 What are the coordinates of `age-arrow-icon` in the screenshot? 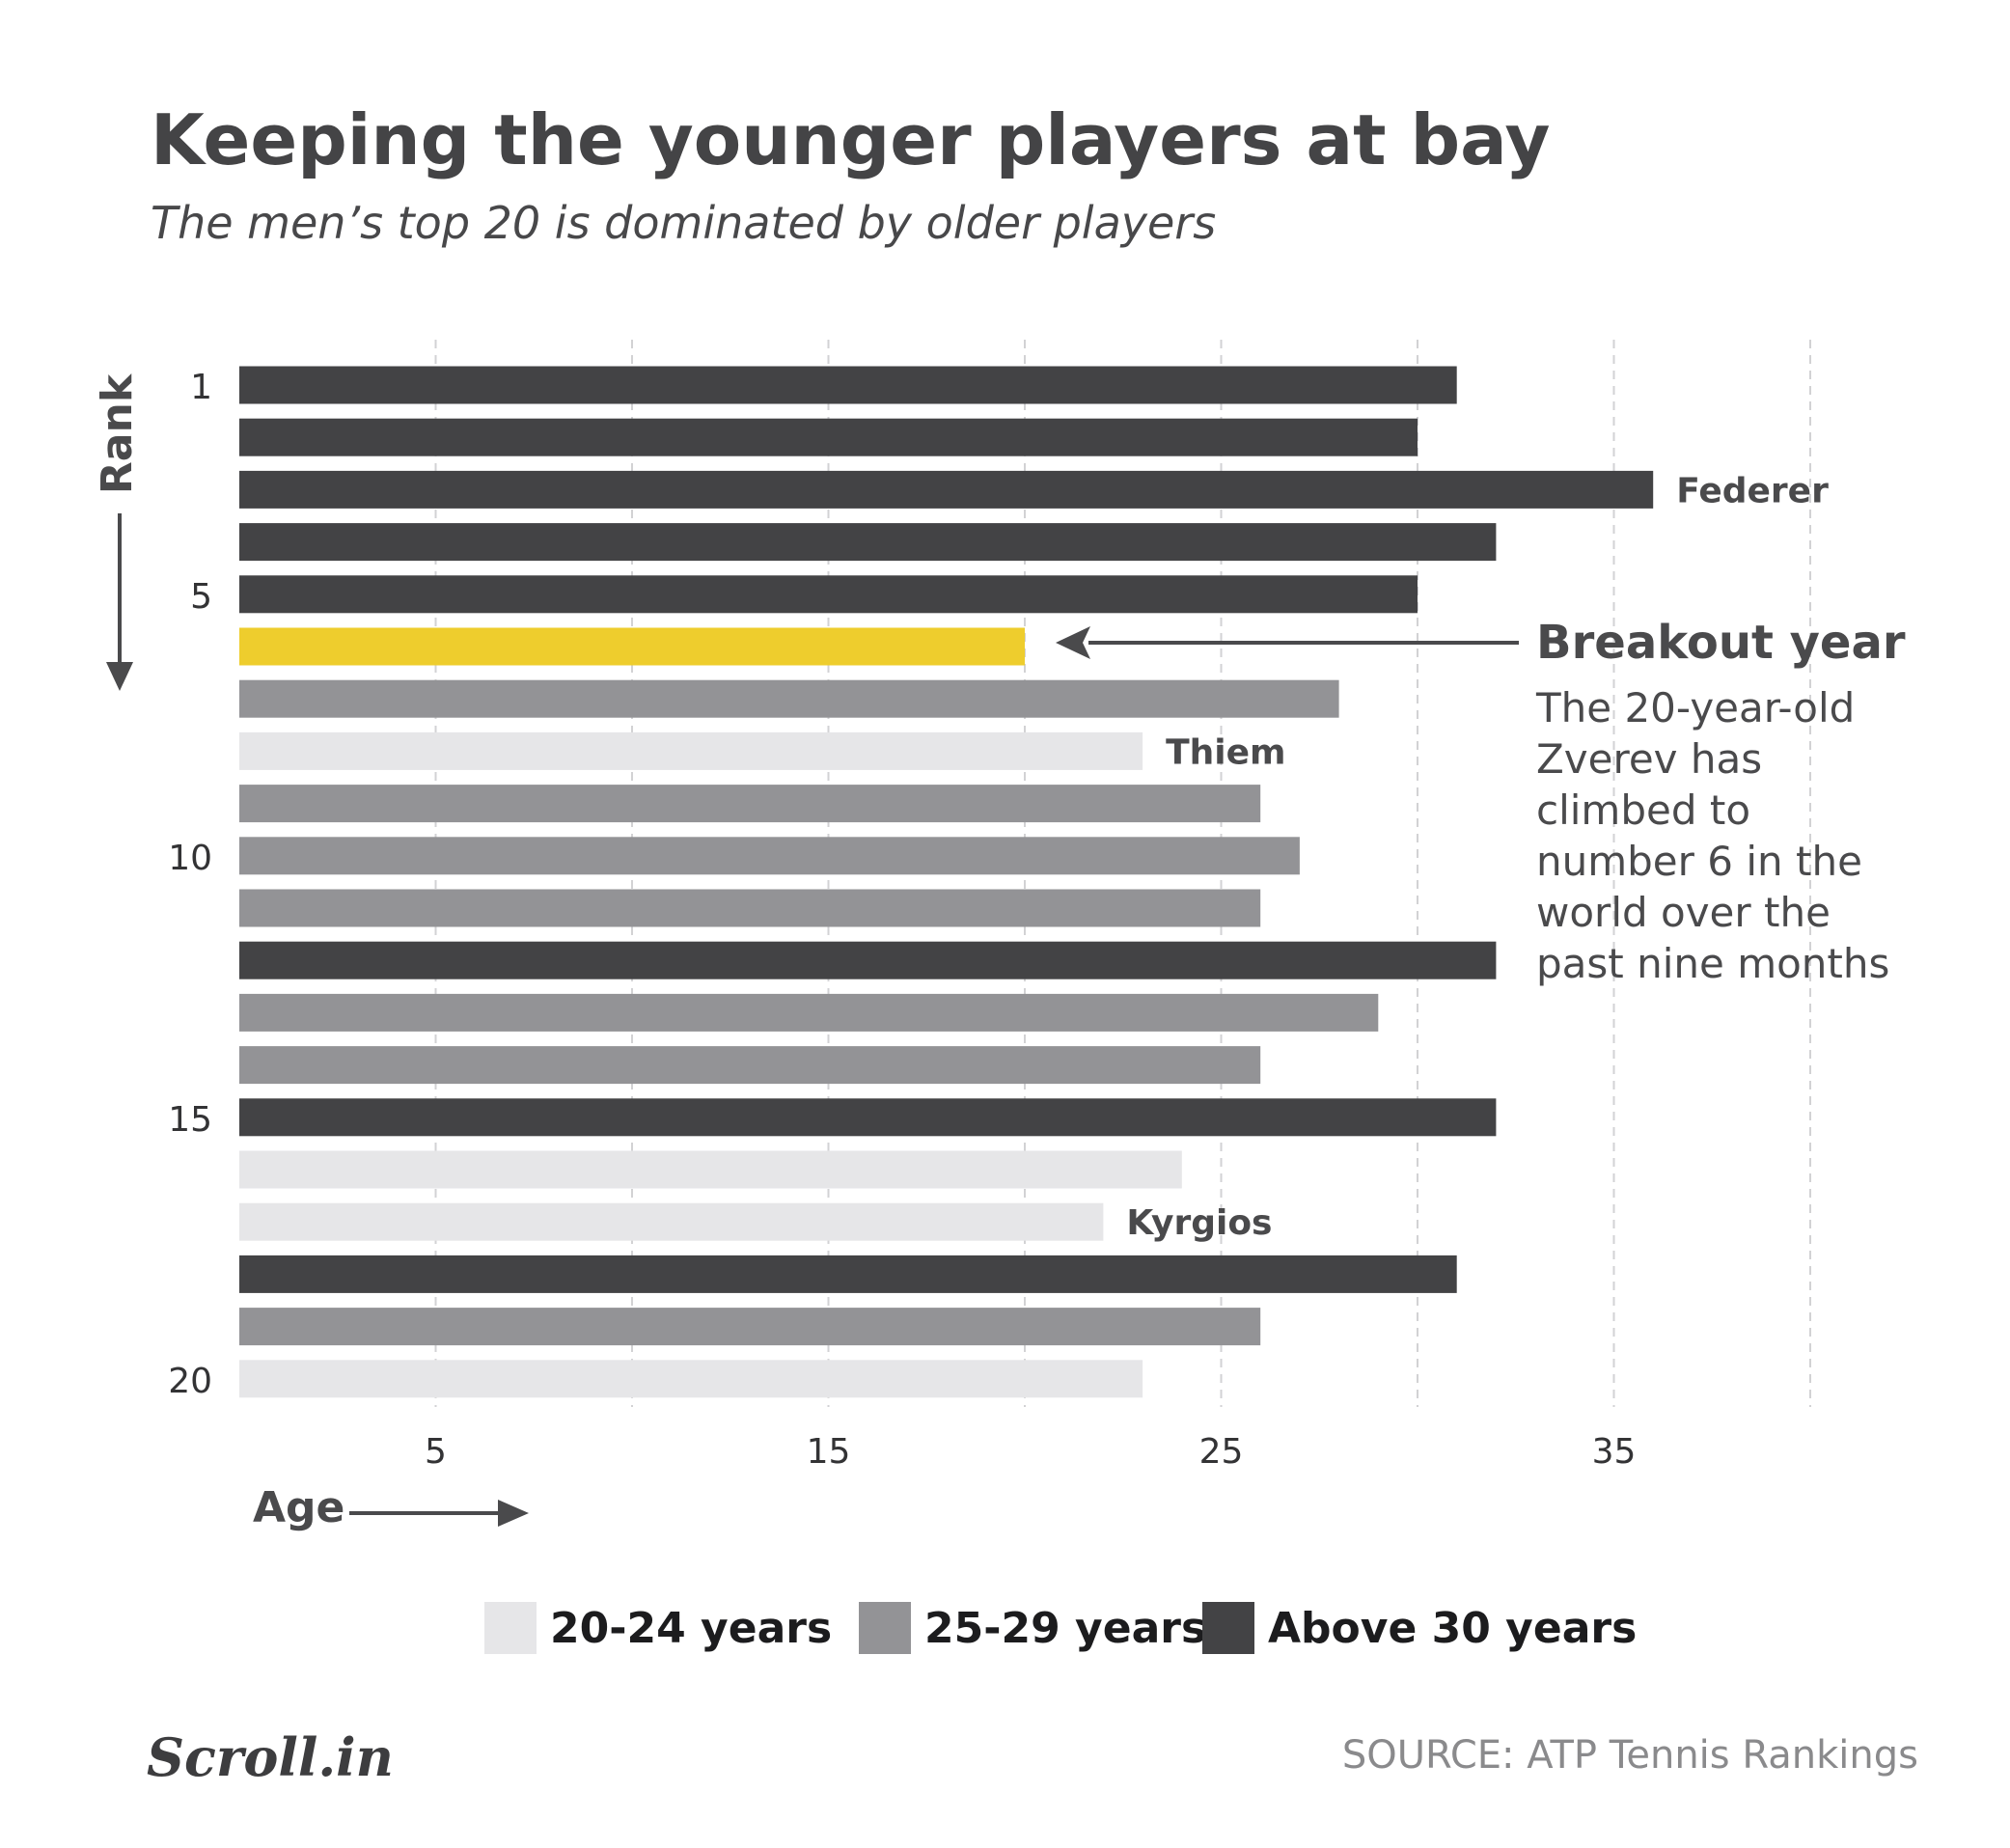 It's located at (439, 1513).